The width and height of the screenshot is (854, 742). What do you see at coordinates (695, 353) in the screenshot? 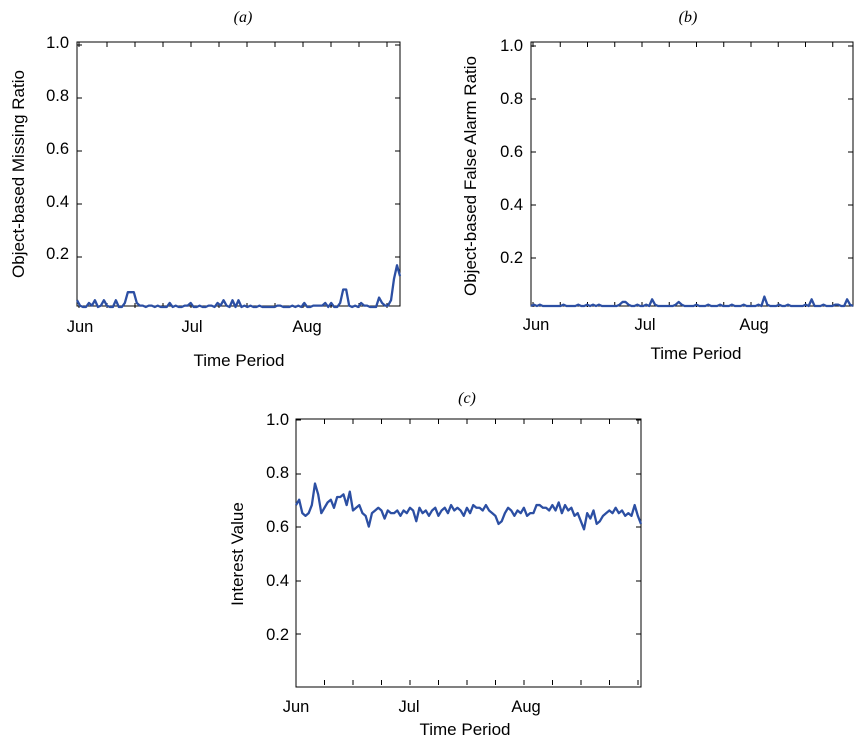
I see `panel-b-x-axis-label: Time Period` at bounding box center [695, 353].